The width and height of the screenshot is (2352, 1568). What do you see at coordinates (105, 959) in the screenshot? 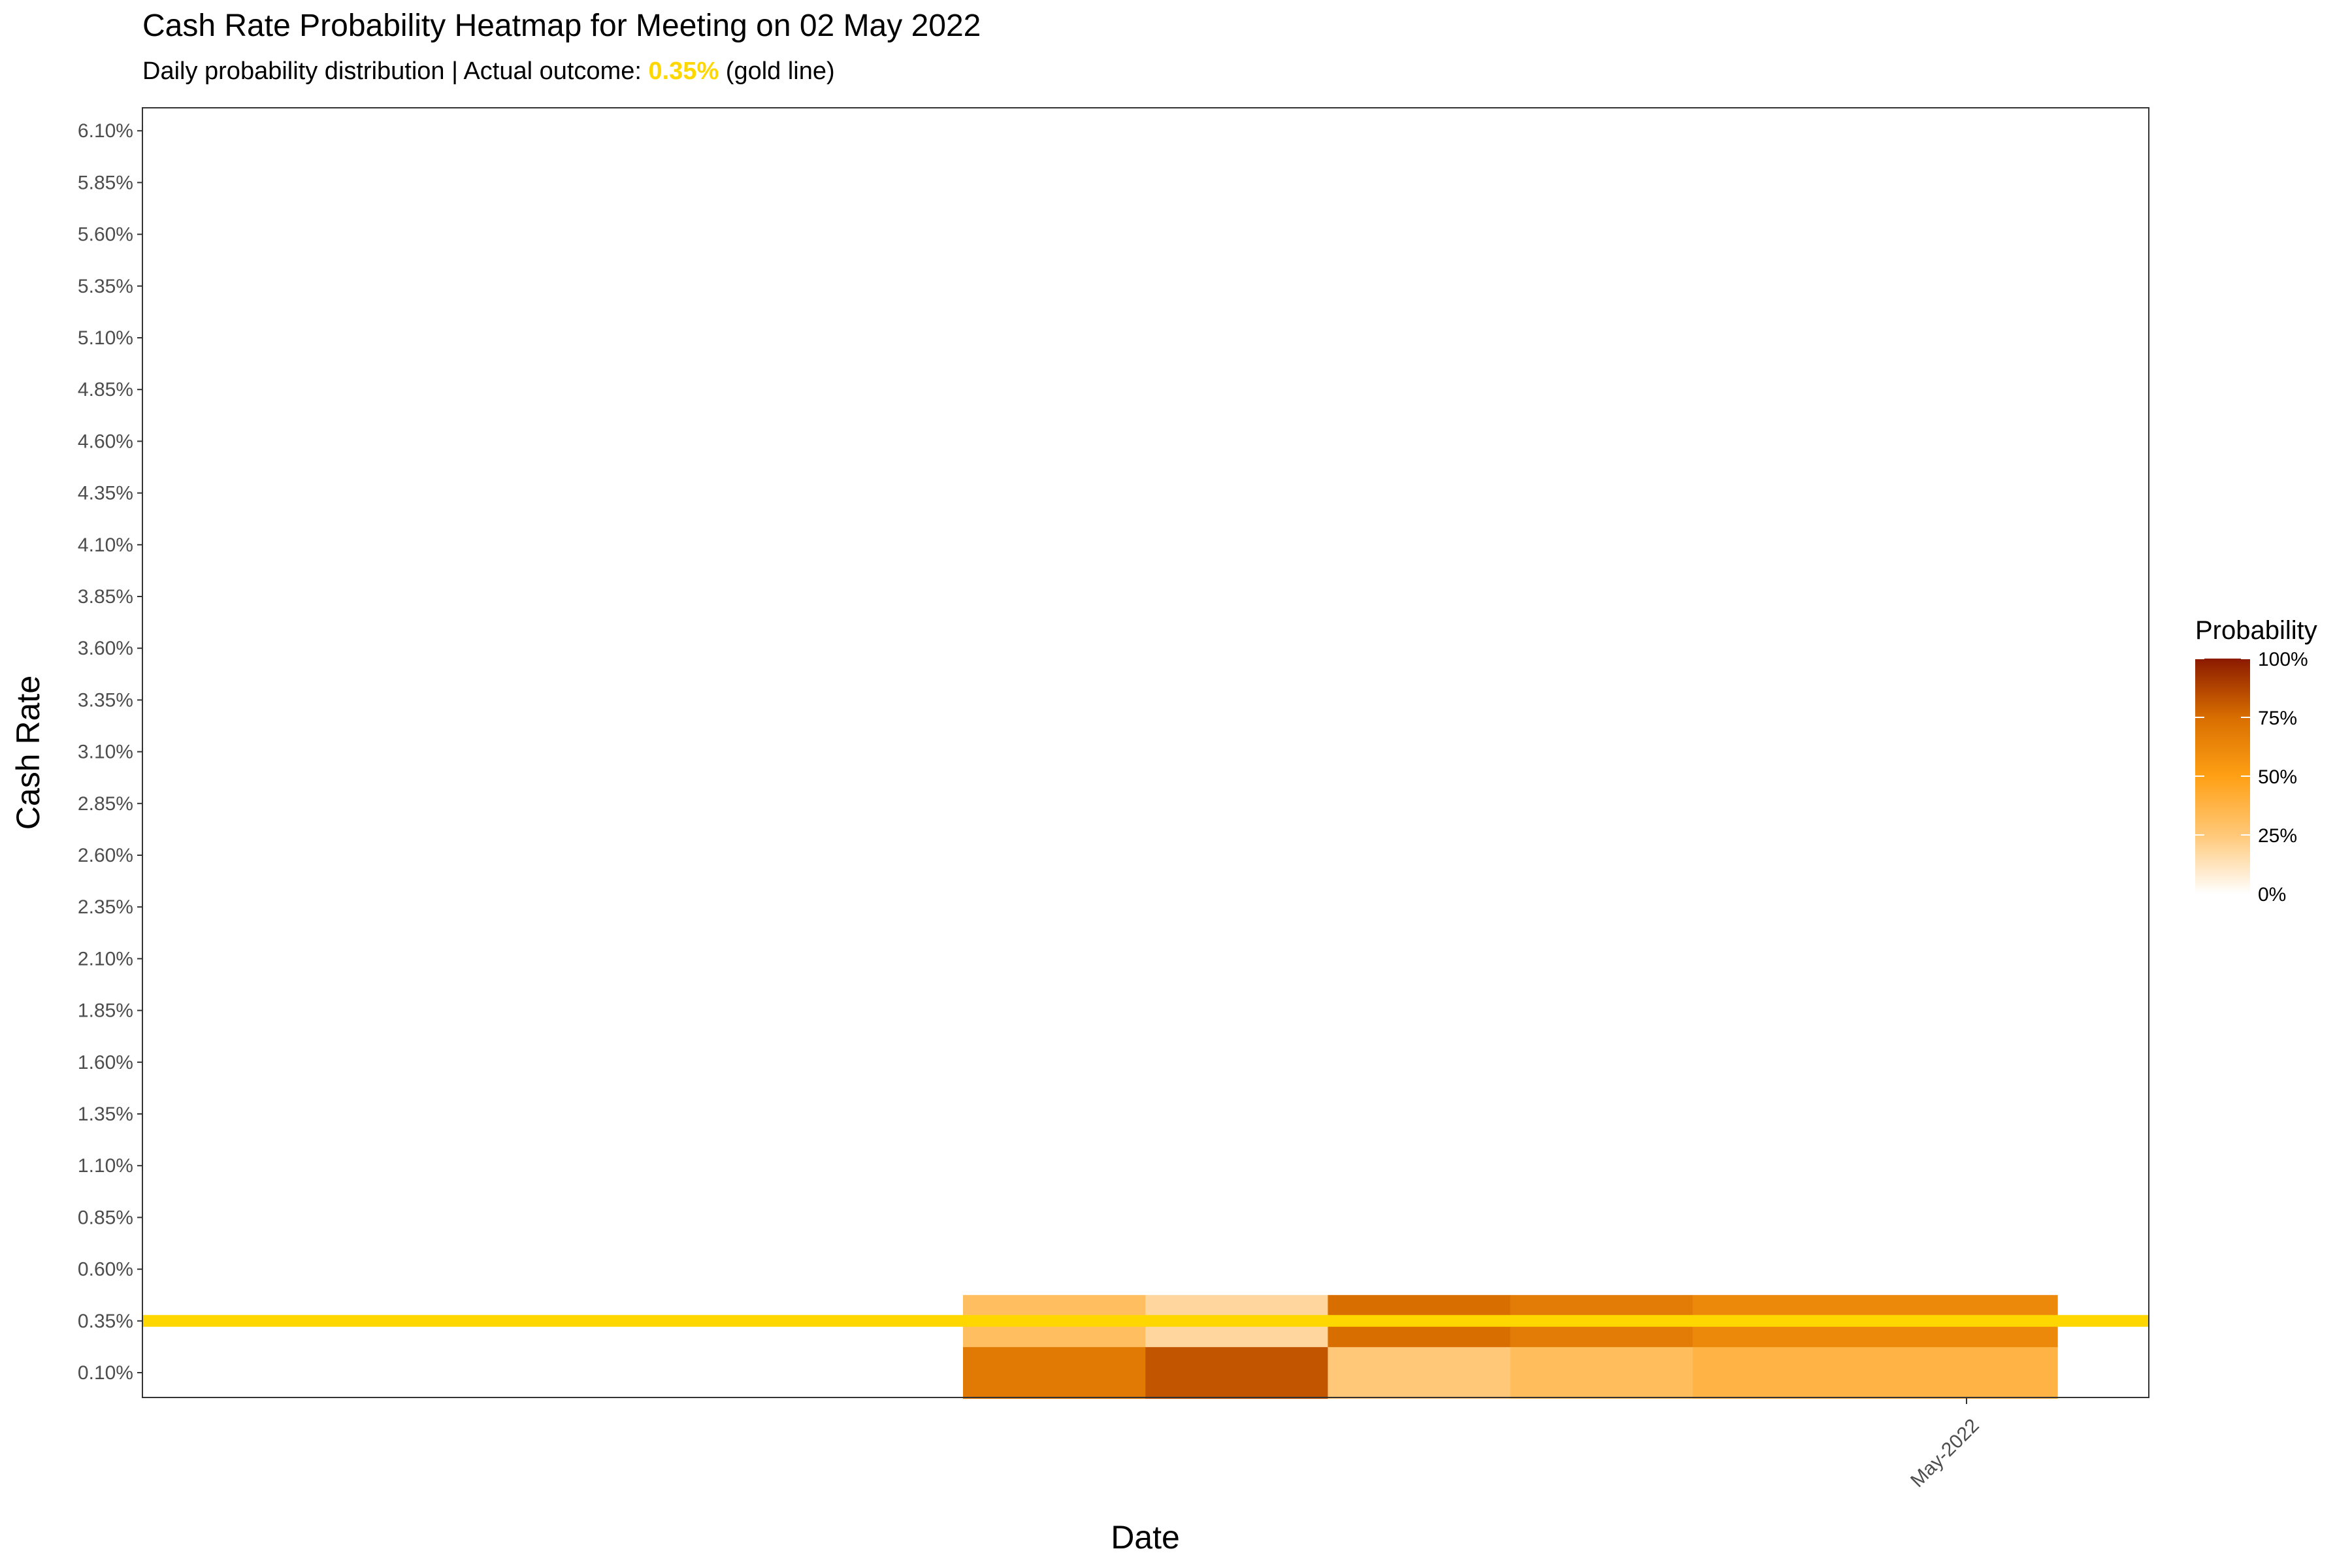
I see `y-tick-label: 2.10%` at bounding box center [105, 959].